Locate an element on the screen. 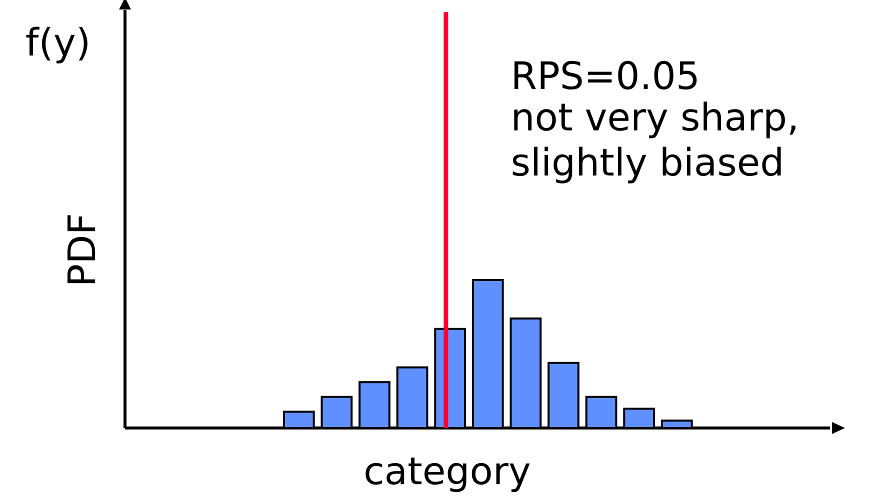 Image resolution: width=870 pixels, height=502 pixels. text: f(y) is located at coordinates (57, 45).